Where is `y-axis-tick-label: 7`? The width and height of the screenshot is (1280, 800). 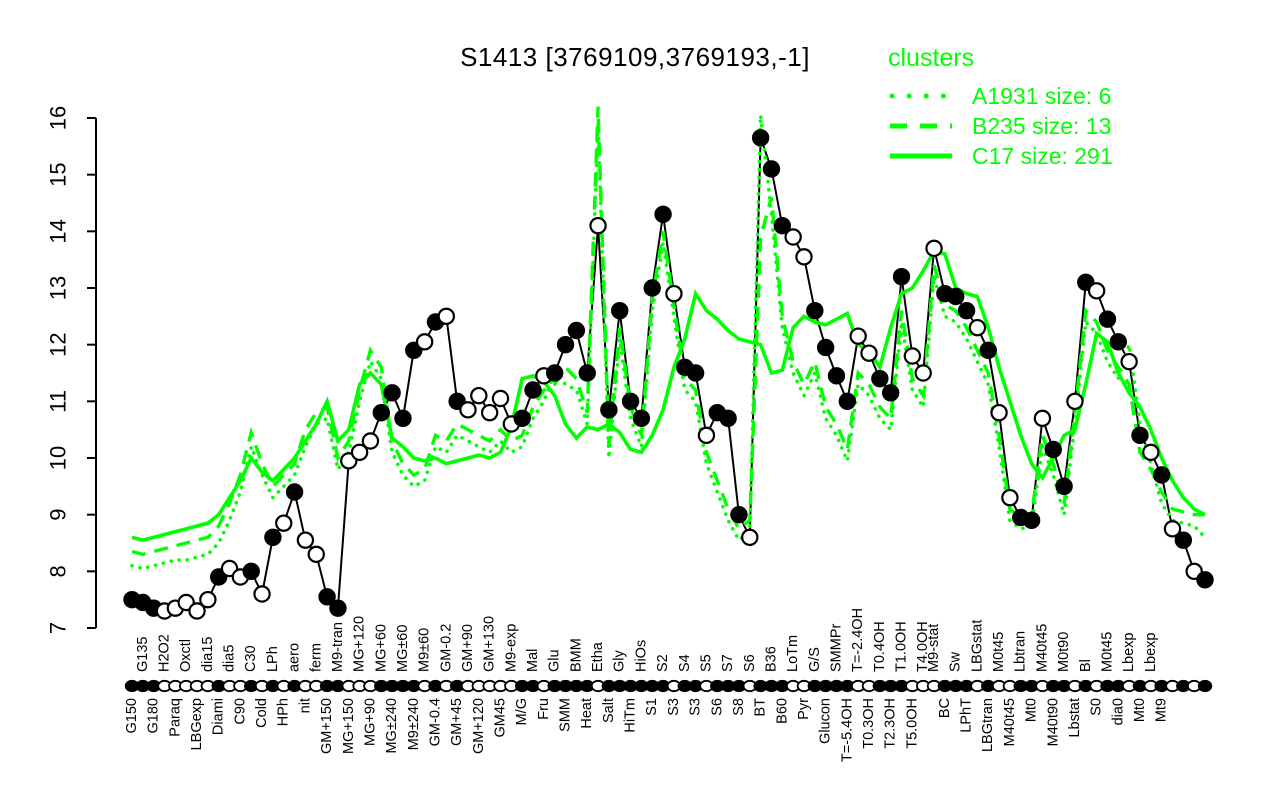 y-axis-tick-label: 7 is located at coordinates (58, 628).